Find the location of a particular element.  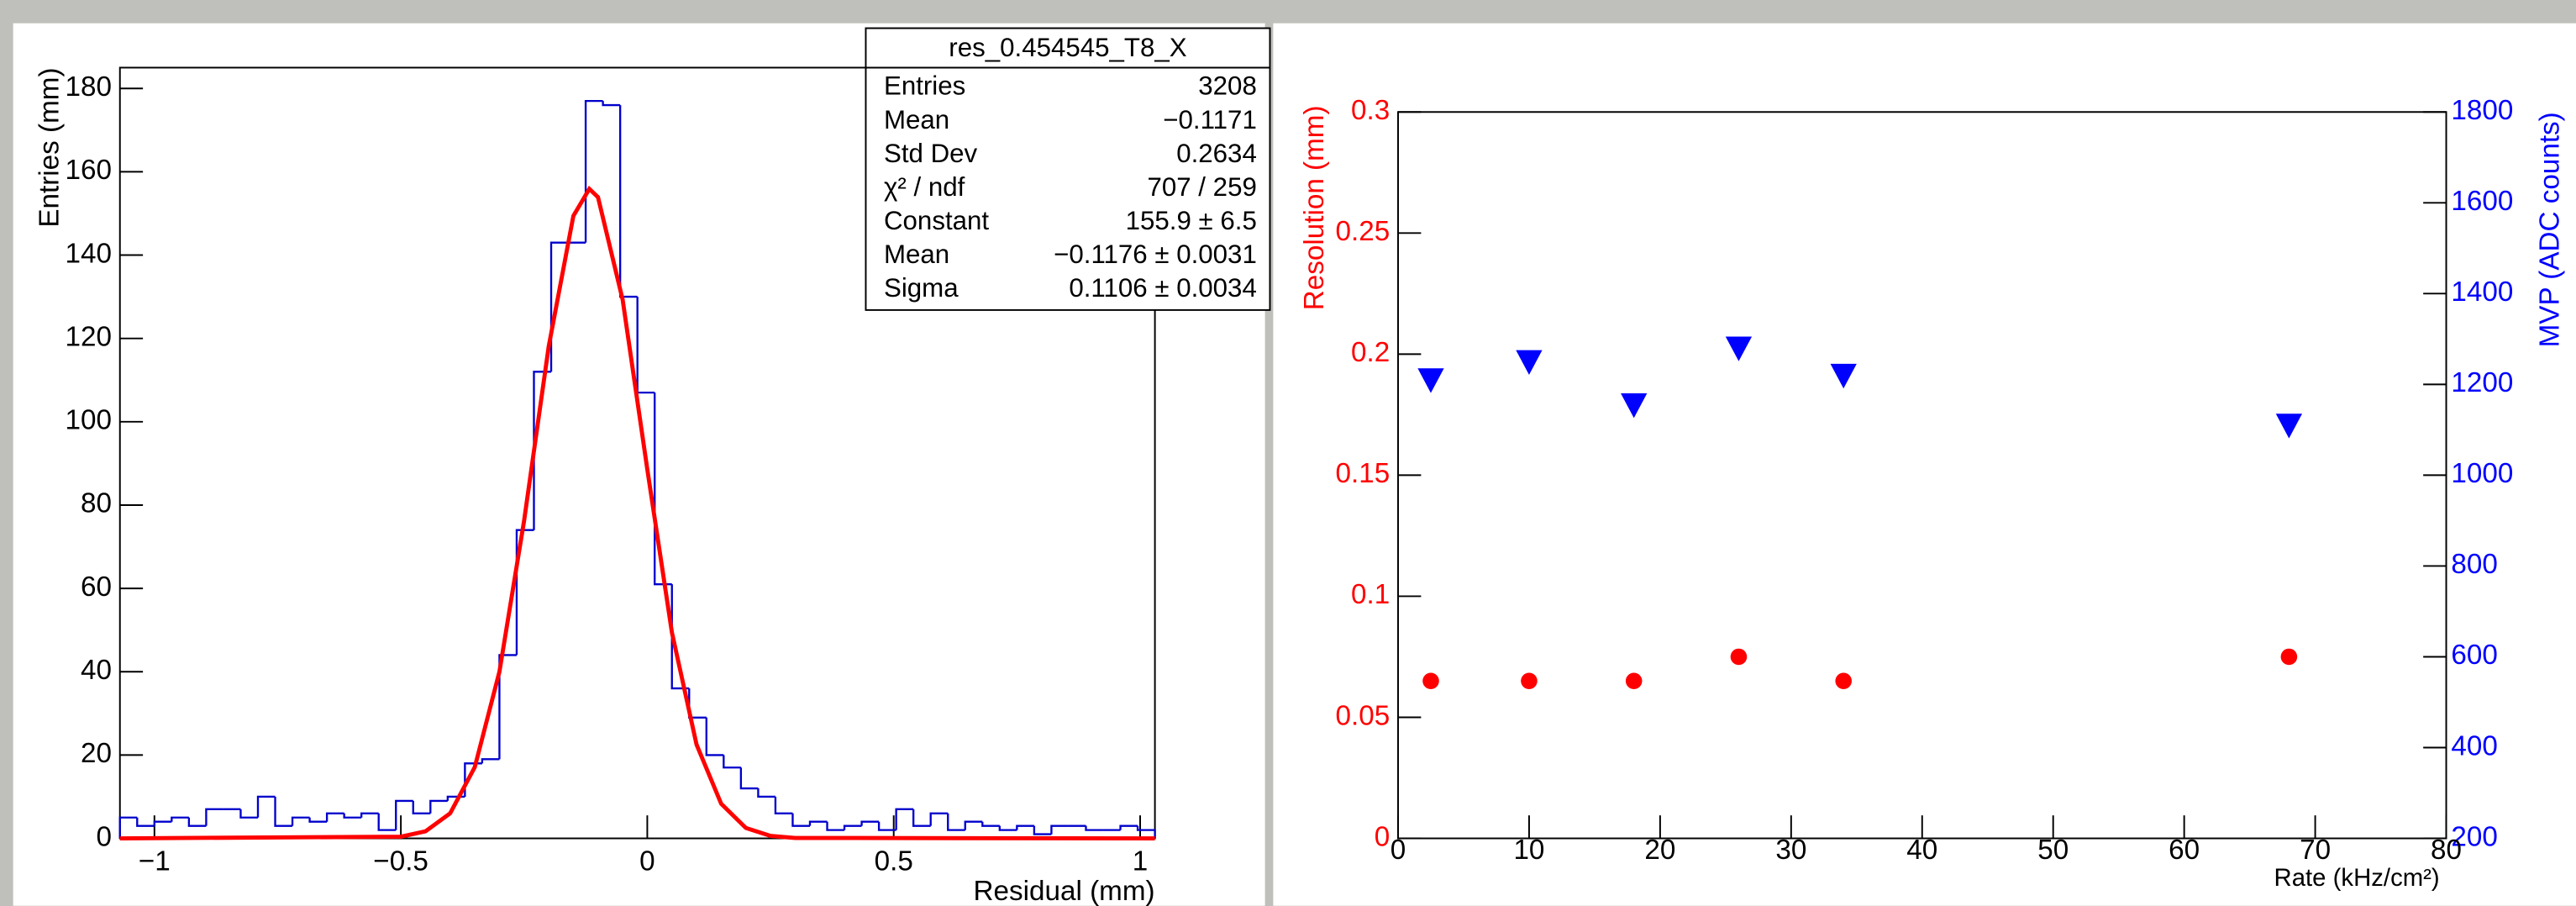

stats-key: χ² / ndf is located at coordinates (925, 187).